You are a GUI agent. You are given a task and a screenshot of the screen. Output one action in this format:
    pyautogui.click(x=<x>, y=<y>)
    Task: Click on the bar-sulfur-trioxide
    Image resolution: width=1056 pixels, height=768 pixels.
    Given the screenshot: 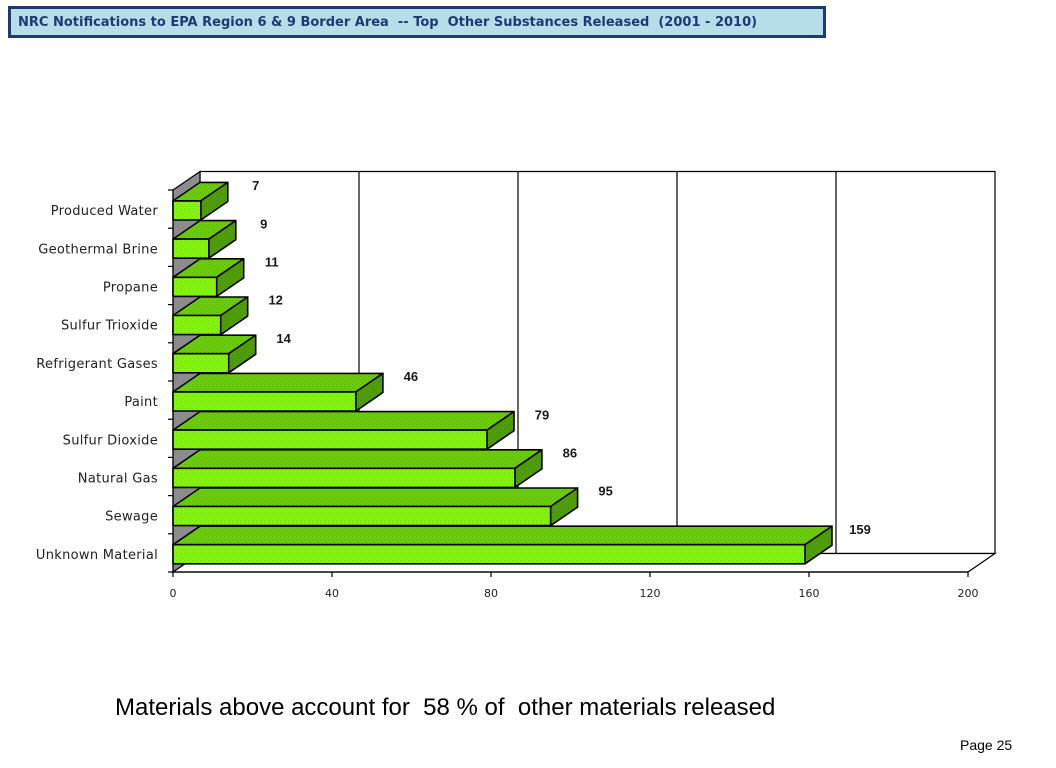 What is the action you would take?
    pyautogui.click(x=210, y=316)
    